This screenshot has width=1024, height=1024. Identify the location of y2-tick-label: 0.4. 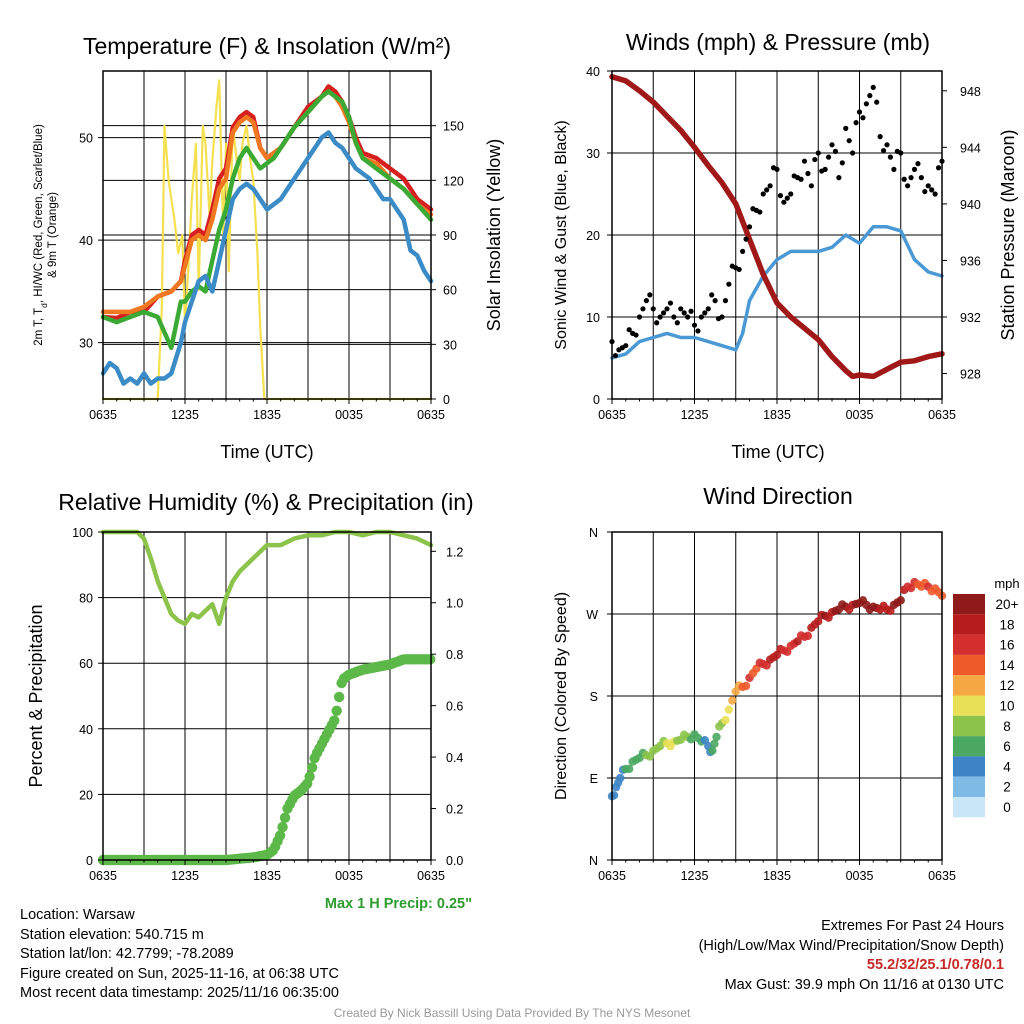
(454, 758).